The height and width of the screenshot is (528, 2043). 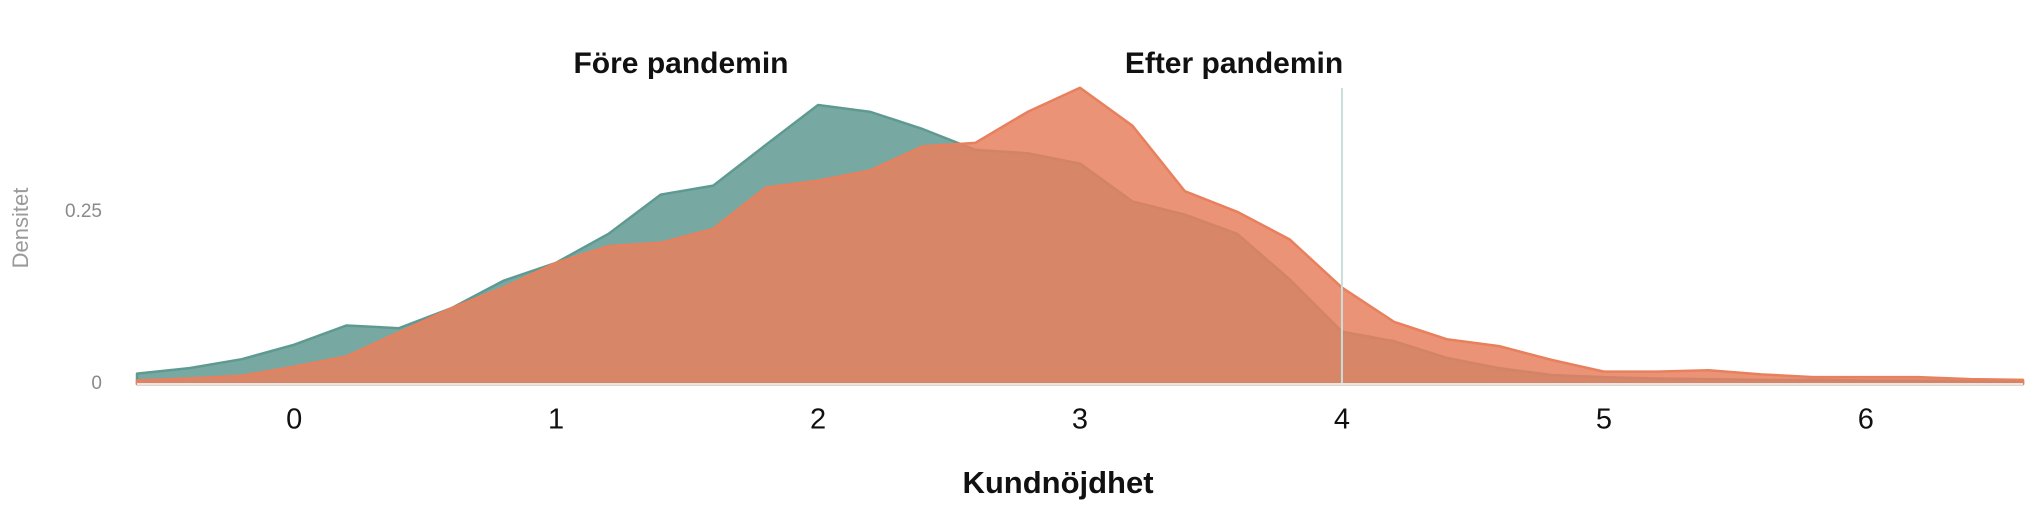 I want to click on y-tick-label: 0, so click(x=96, y=383).